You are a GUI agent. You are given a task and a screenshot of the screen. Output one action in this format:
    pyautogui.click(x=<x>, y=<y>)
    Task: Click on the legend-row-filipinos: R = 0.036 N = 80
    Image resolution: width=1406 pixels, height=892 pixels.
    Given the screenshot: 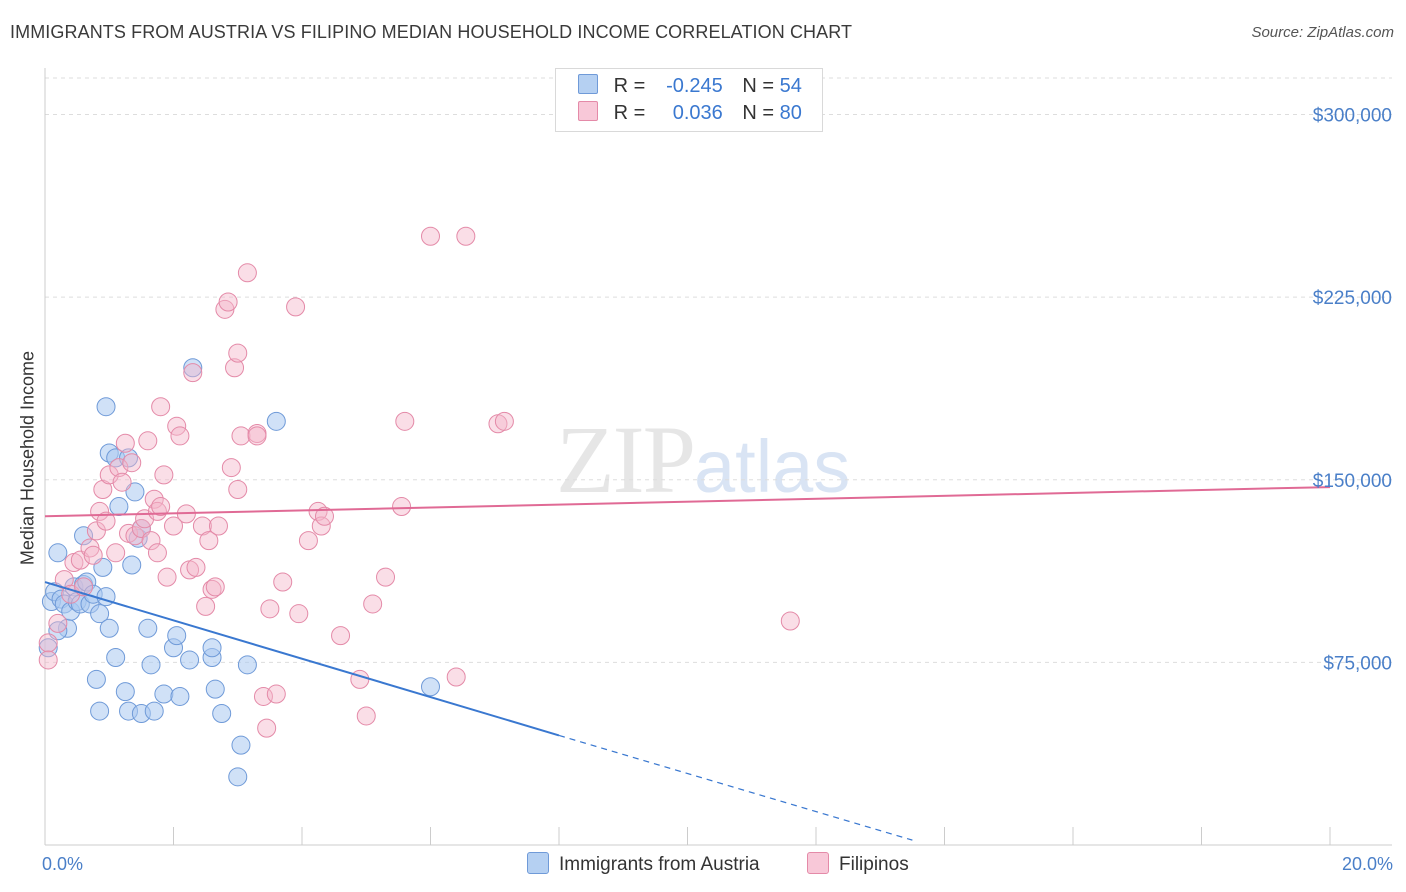 What is the action you would take?
    pyautogui.click(x=690, y=113)
    